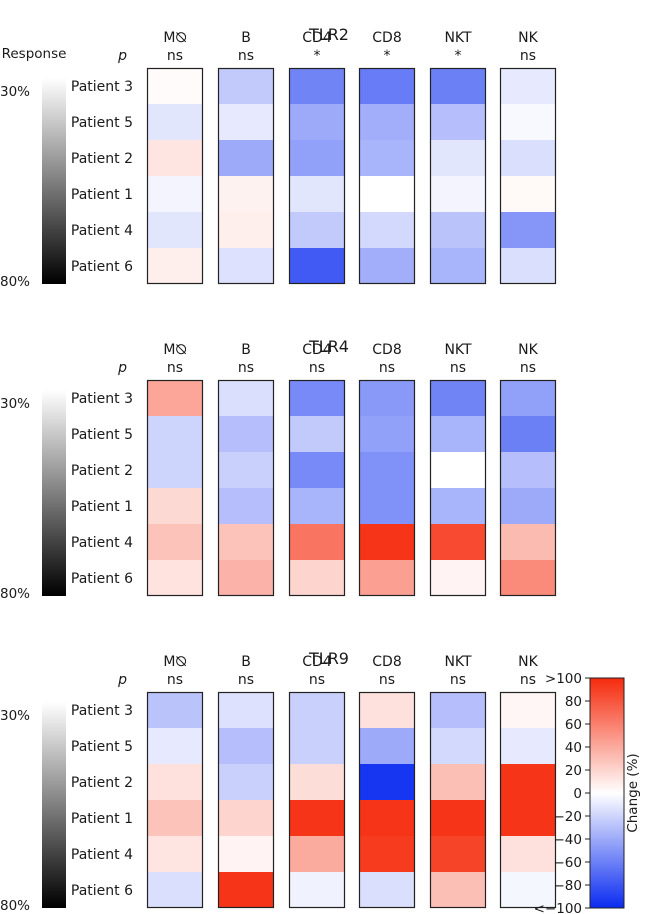 This screenshot has height=914, width=665. Describe the element at coordinates (568, 817) in the screenshot. I see `colorbar-tick-label: −20` at that location.